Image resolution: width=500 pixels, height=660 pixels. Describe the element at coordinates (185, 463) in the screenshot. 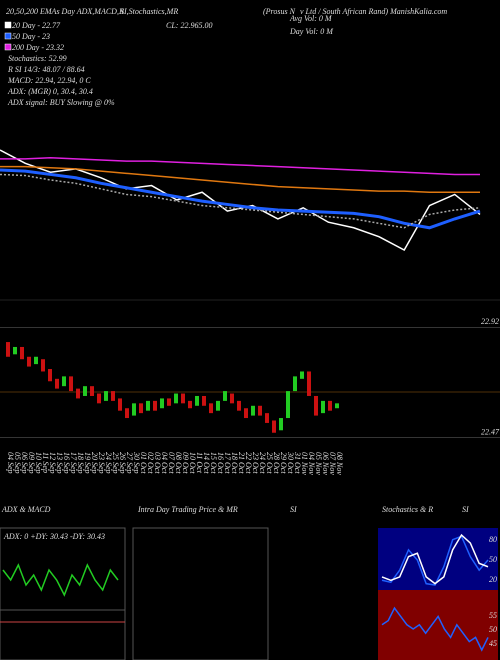

I see `x-tick-label: 09 Oct` at that location.